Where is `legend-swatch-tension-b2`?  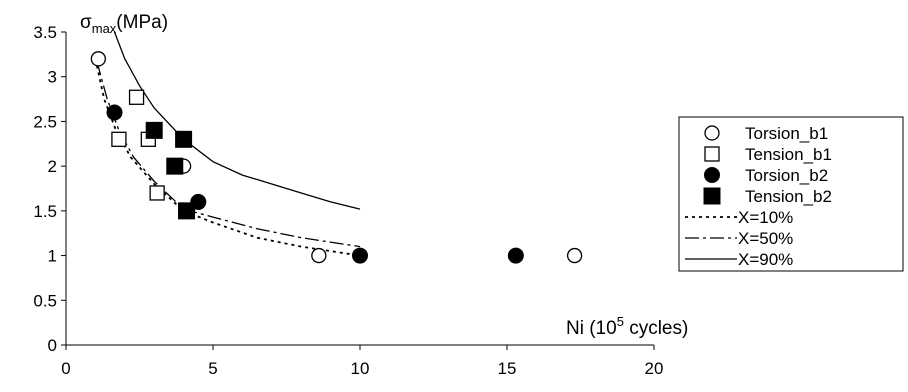 legend-swatch-tension-b2 is located at coordinates (712, 196).